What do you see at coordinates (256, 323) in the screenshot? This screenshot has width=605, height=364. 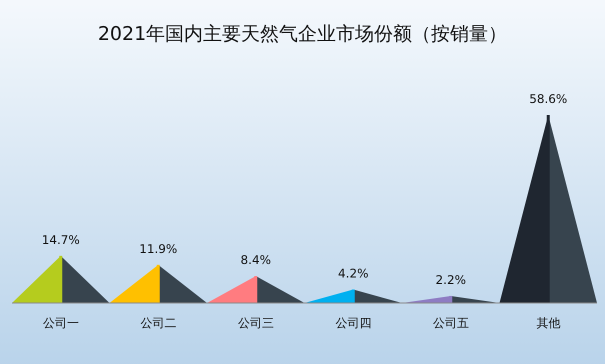 I see `x-tick-label: 公司三` at bounding box center [256, 323].